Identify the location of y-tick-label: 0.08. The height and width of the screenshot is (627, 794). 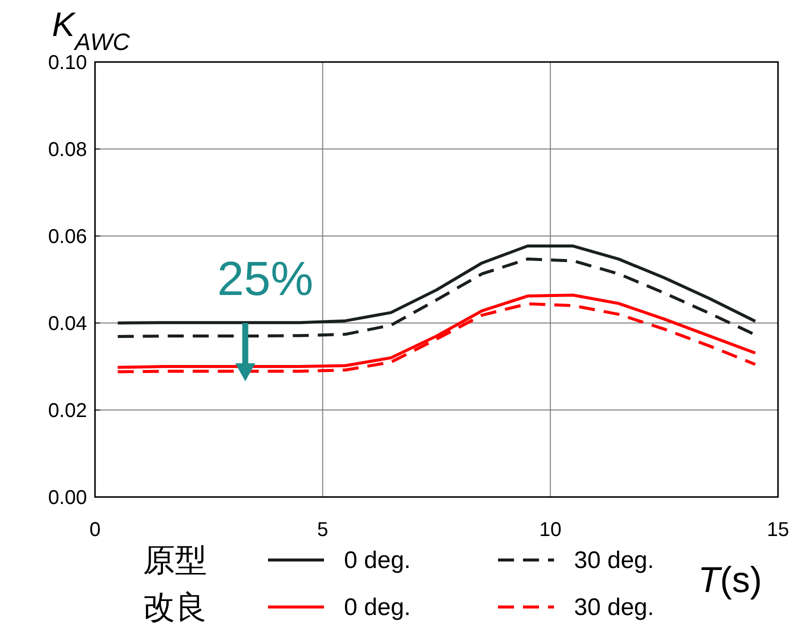
(67, 150).